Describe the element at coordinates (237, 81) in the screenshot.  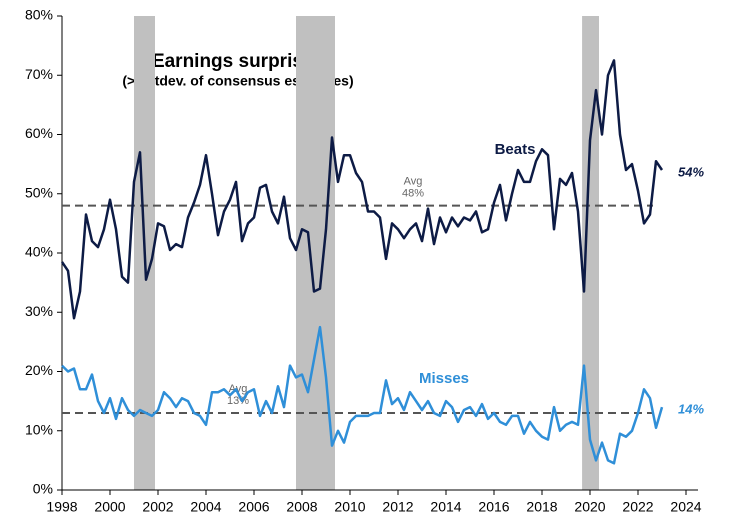
I see `chart-subtitle: (>1 stdev. of consensus estimates)` at that location.